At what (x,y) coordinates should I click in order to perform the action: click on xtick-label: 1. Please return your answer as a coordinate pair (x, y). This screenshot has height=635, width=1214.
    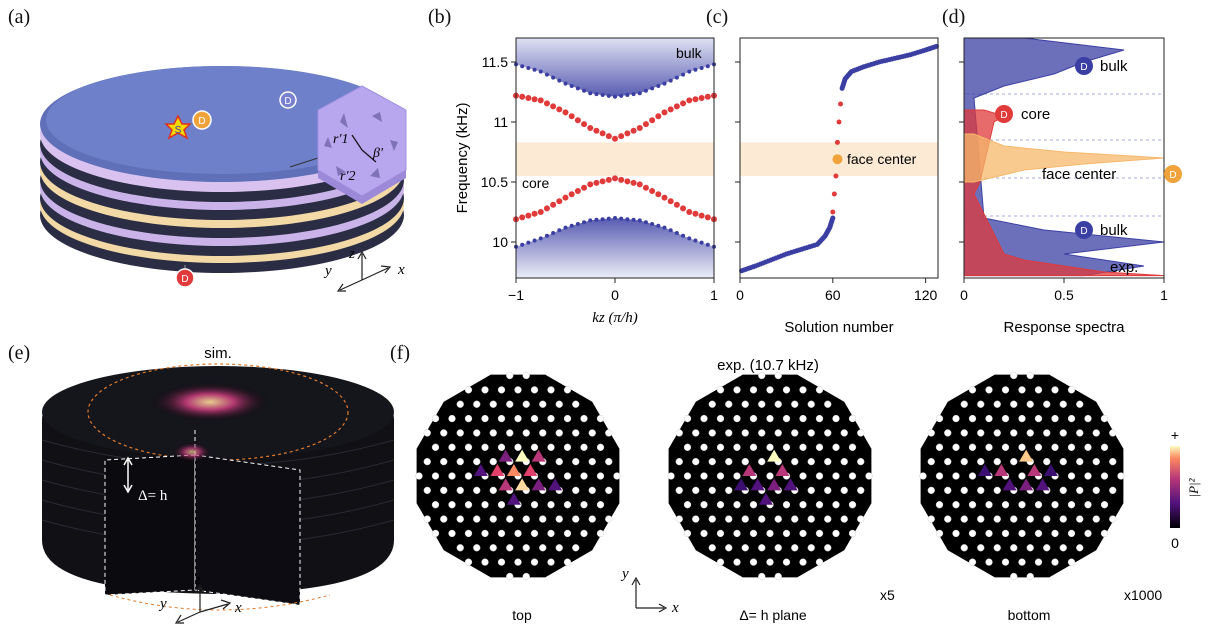
    Looking at the image, I should click on (1164, 295).